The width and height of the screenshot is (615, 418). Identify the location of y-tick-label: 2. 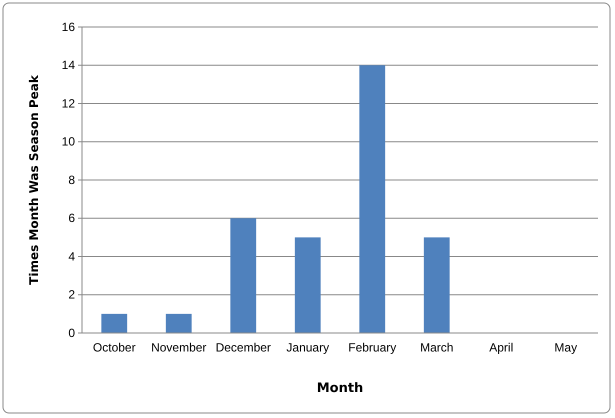
(72, 295).